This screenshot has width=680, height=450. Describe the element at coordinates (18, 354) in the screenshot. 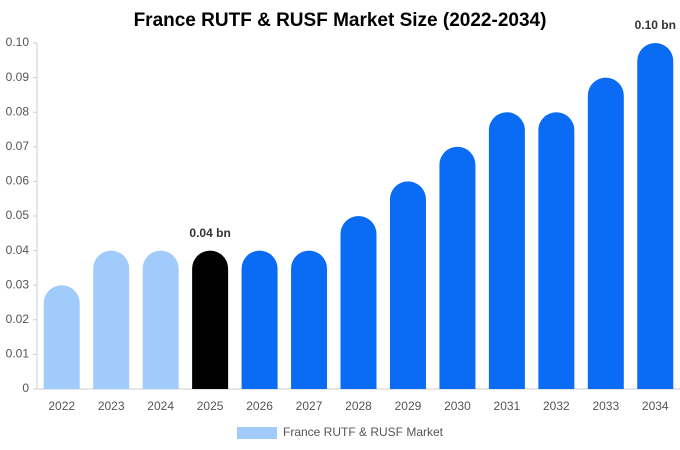

I see `y-tick-label: 0.01` at that location.